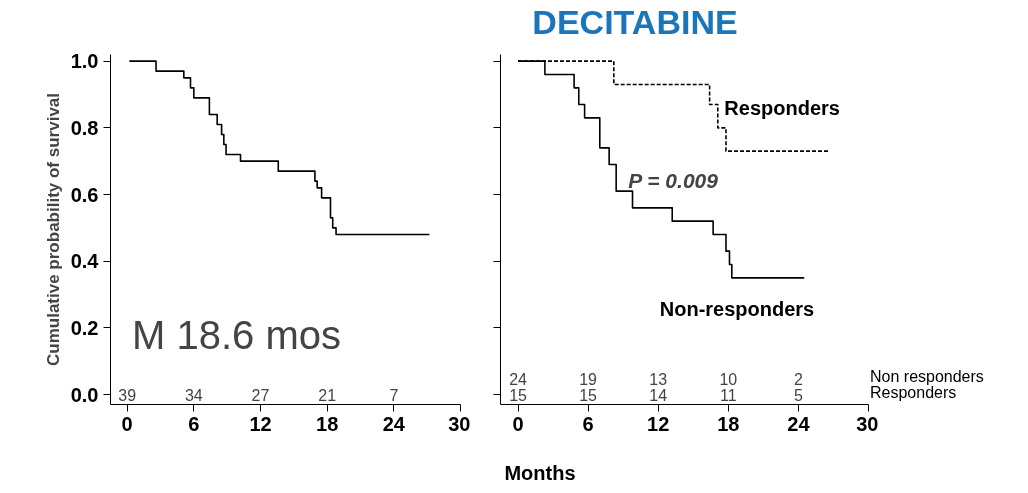 The image size is (1028, 493). Describe the element at coordinates (127, 395) in the screenshot. I see `annotation: 39` at that location.